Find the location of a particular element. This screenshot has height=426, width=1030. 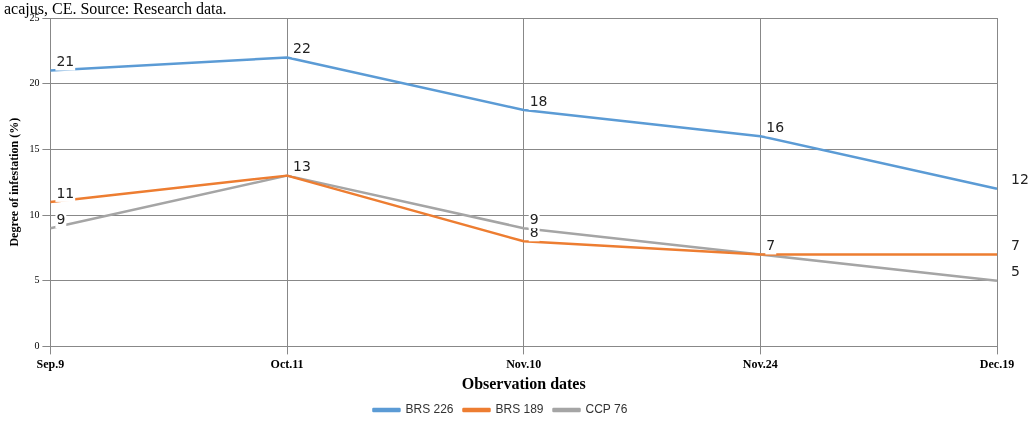

y-tick-label: 5 is located at coordinates (37, 280).